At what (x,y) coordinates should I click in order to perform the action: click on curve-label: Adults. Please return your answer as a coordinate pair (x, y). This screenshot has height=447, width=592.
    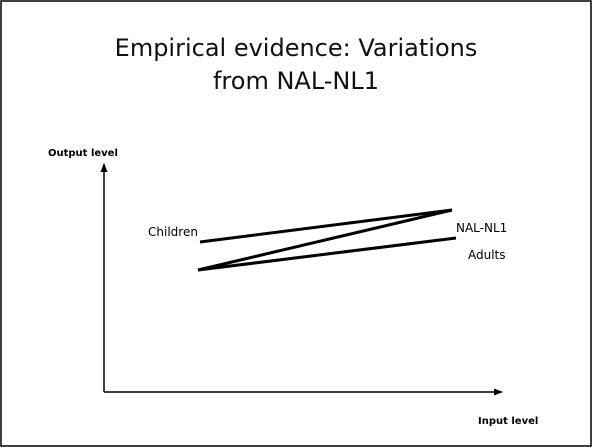
    Looking at the image, I should click on (487, 255).